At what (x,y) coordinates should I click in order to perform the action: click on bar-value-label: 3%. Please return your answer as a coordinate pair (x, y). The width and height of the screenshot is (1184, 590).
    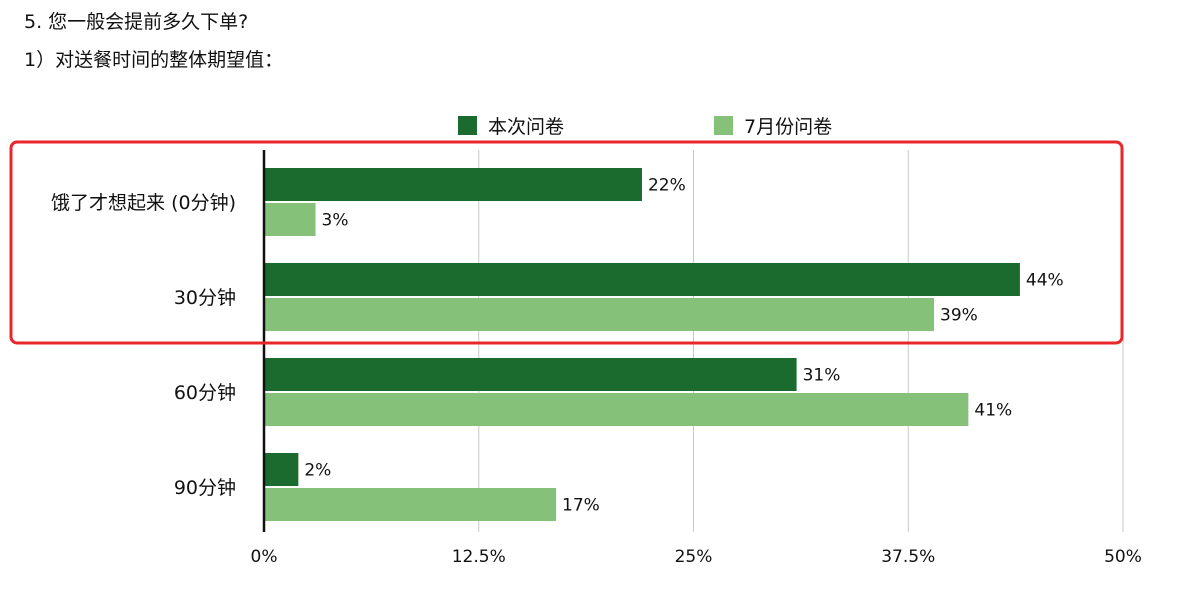
    Looking at the image, I should click on (335, 221).